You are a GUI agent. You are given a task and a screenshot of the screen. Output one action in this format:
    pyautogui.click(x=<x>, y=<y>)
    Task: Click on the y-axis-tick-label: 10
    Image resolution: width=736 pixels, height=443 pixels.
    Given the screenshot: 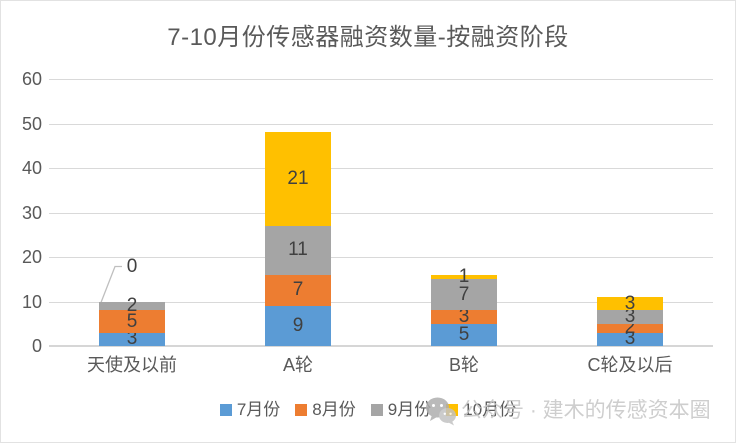 What is the action you would take?
    pyautogui.click(x=31, y=301)
    